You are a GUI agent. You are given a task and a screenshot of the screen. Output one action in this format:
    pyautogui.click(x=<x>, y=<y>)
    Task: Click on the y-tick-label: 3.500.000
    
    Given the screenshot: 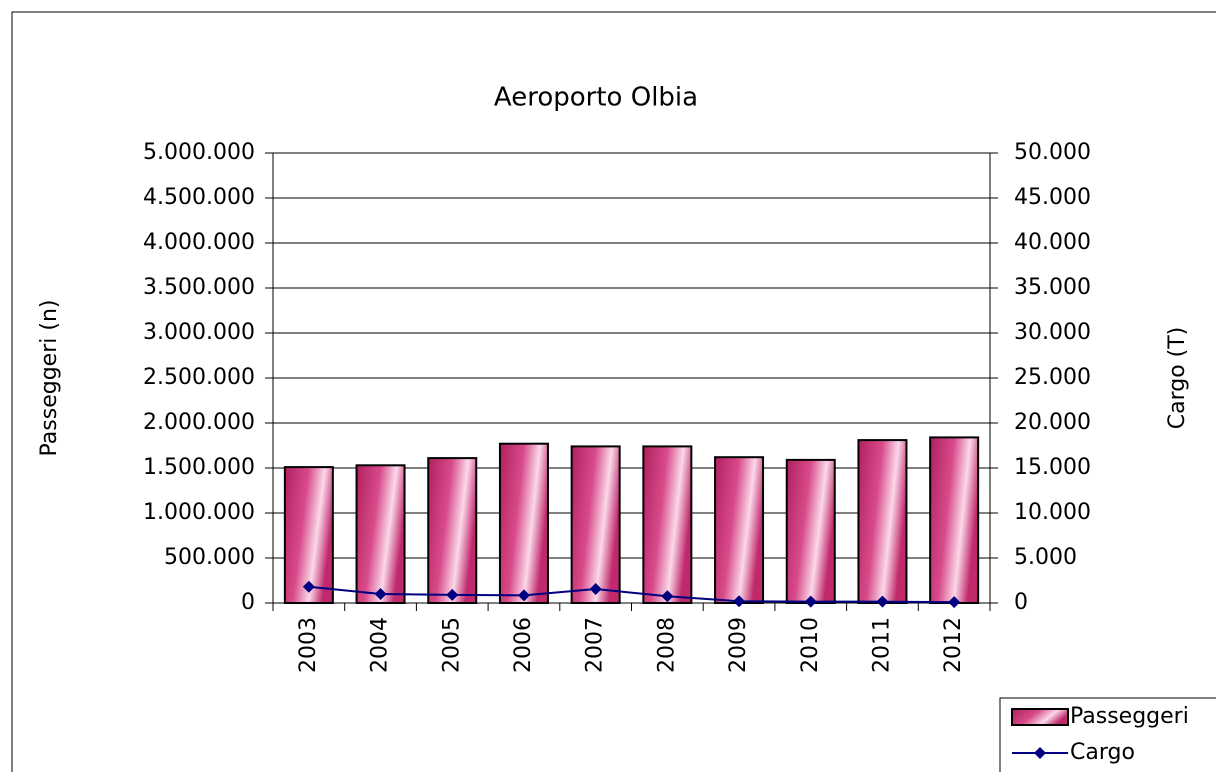 What is the action you would take?
    pyautogui.click(x=199, y=287)
    